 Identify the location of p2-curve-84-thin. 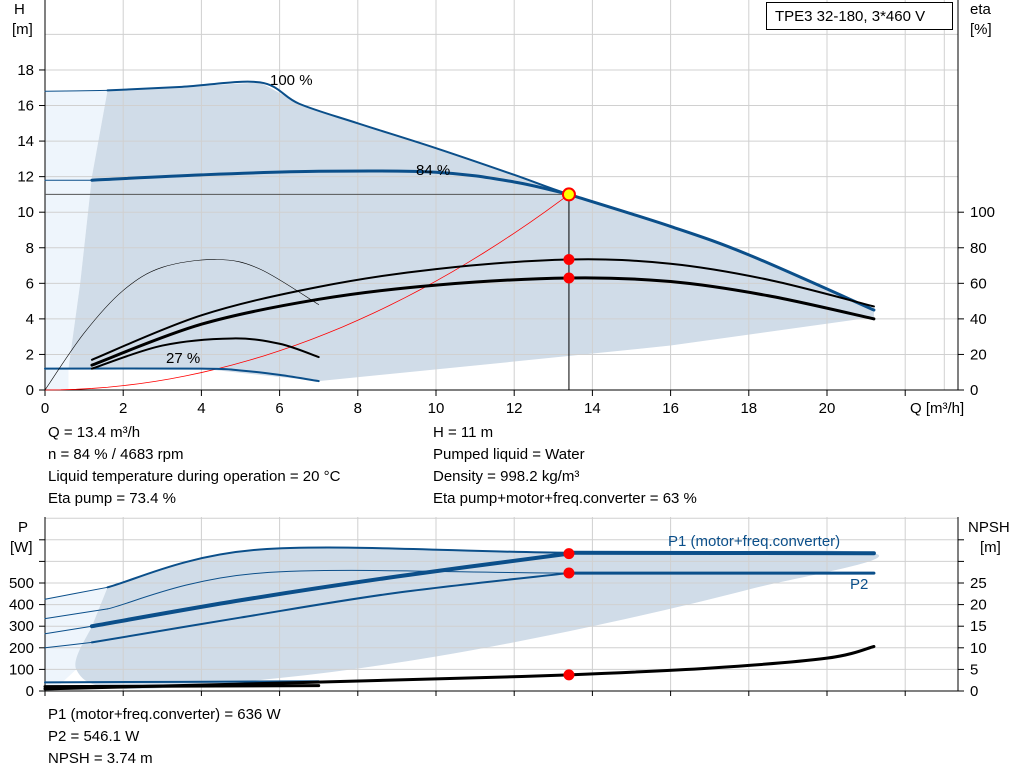
(68, 645).